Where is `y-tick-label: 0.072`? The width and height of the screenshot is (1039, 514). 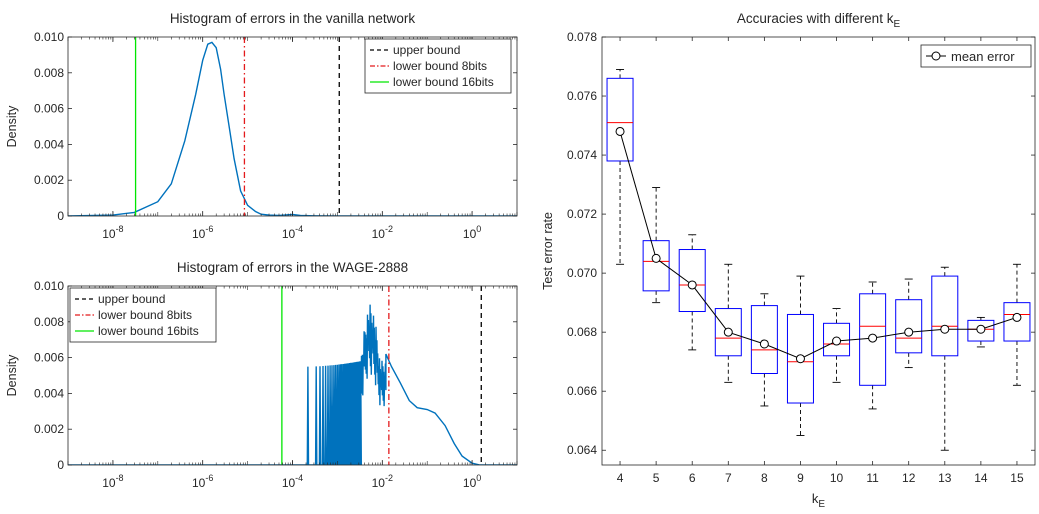
y-tick-label: 0.072 is located at coordinates (582, 214).